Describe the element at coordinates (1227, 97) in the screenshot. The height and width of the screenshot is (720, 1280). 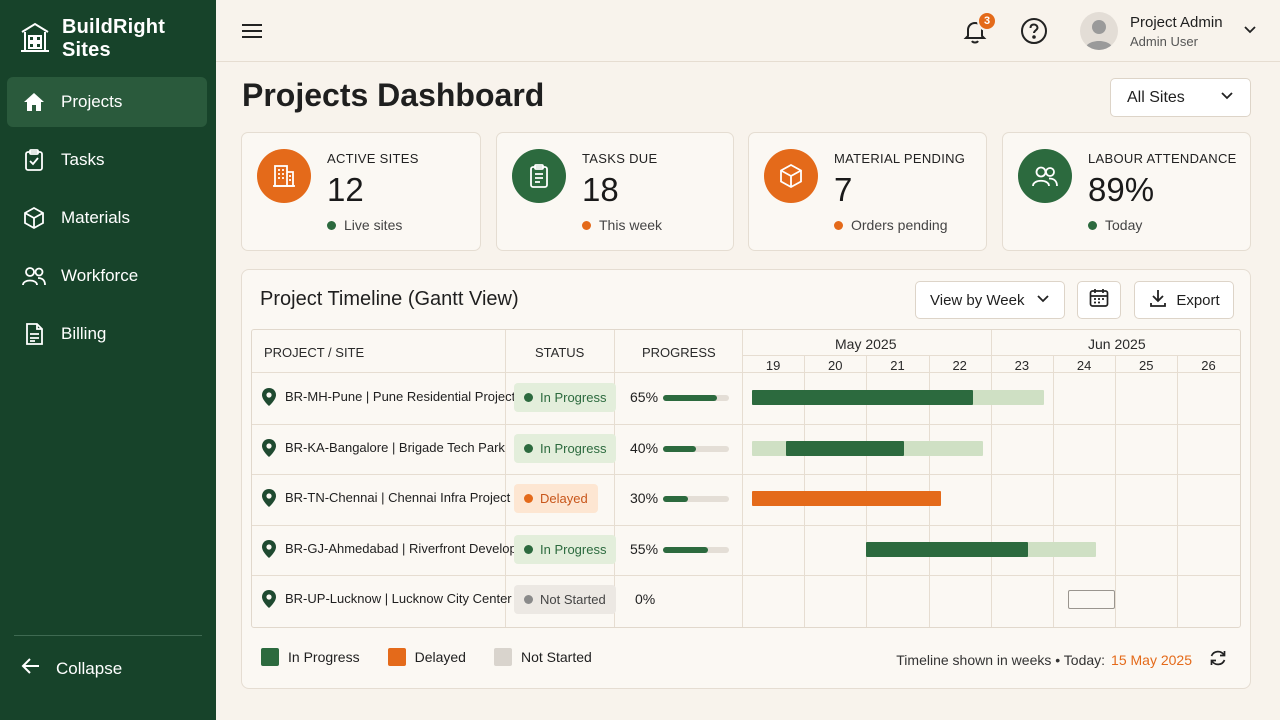
I see `chevron-down-icon` at that location.